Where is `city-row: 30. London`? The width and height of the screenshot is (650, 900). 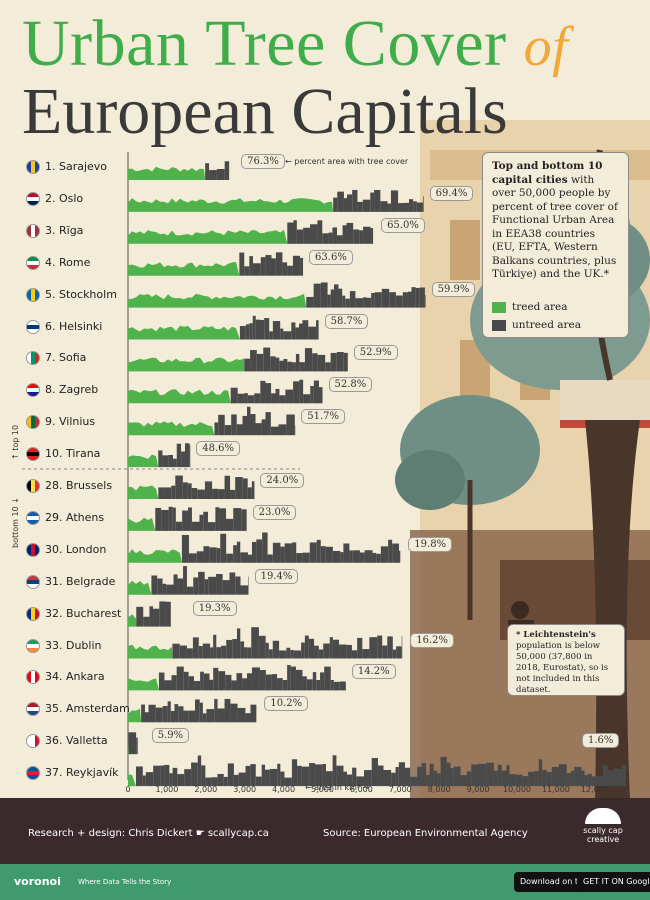
city-row: 30. London is located at coordinates (63, 550).